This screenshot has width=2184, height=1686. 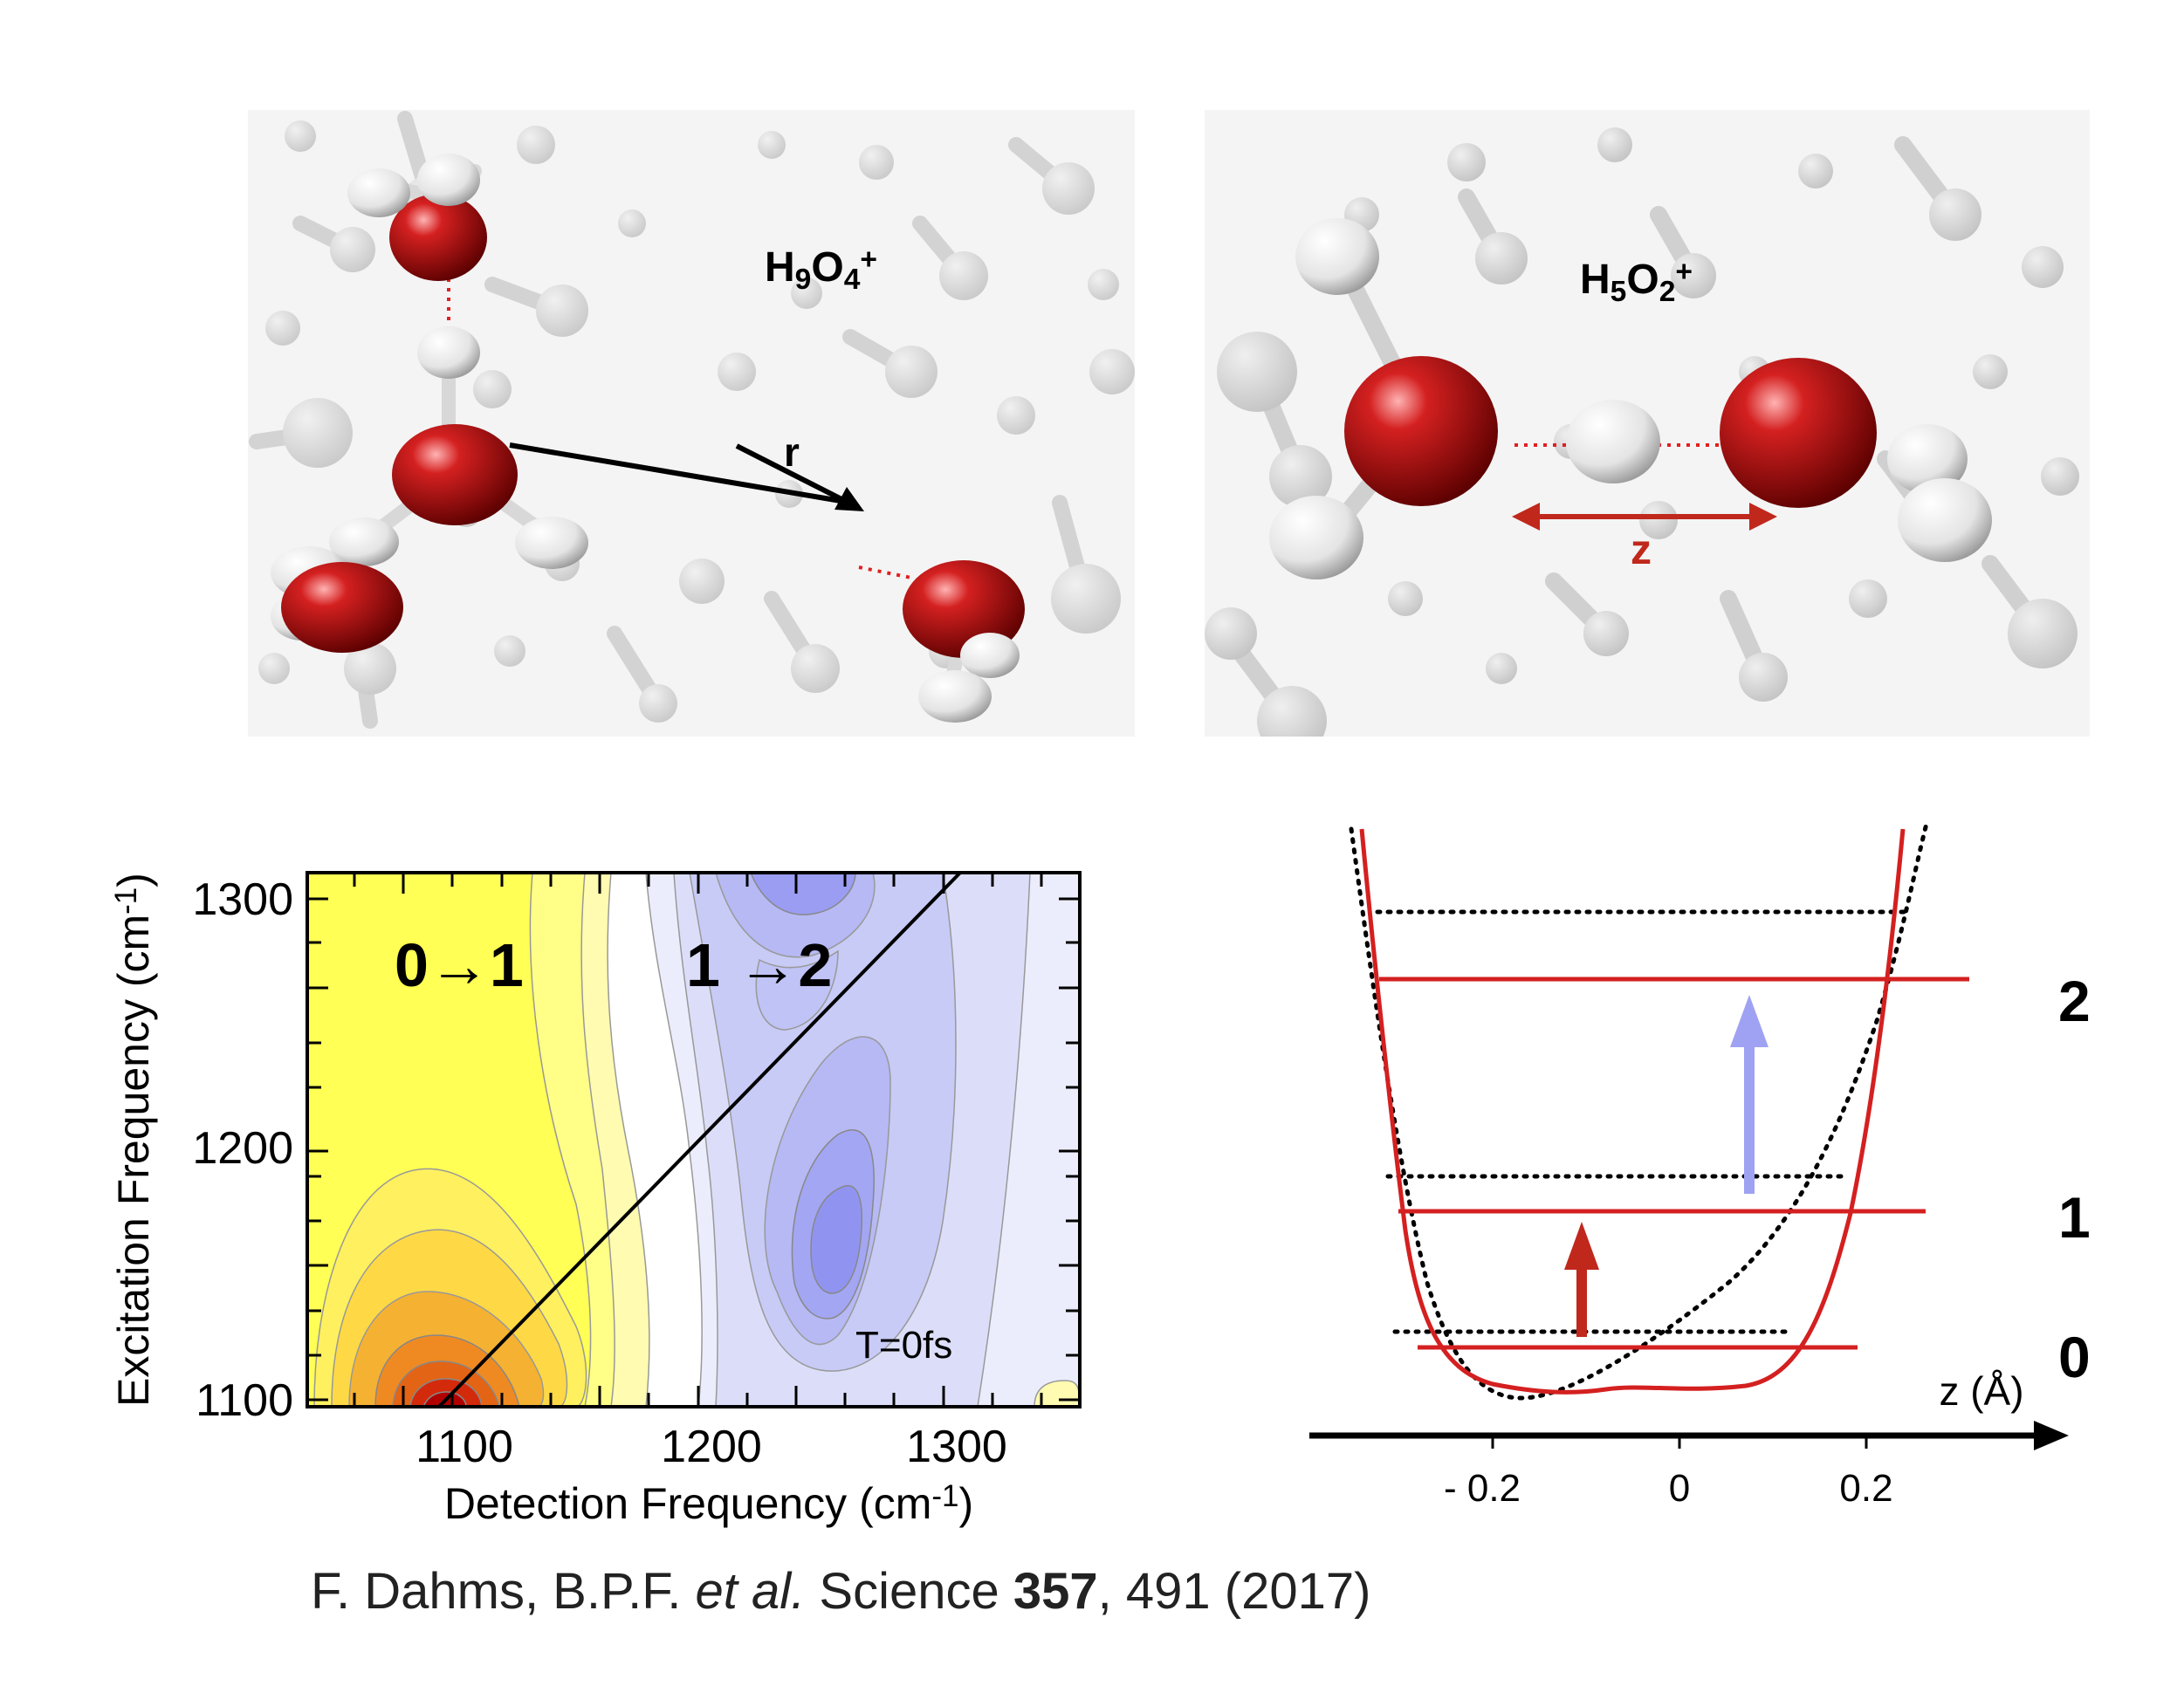 I want to click on double-well-potential-curve, so click(x=1632, y=1112).